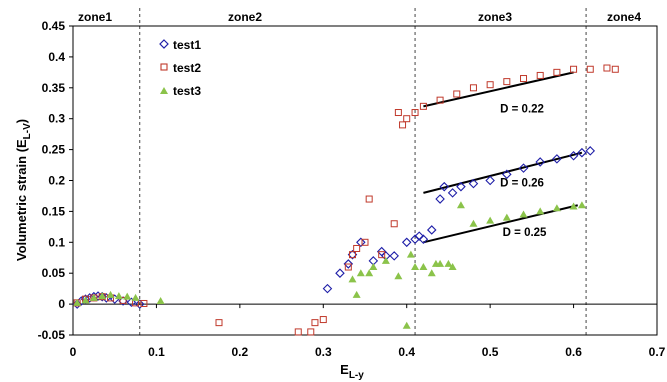 This screenshot has width=667, height=382. I want to click on fit-label-test3: D = 0.25, so click(525, 233).